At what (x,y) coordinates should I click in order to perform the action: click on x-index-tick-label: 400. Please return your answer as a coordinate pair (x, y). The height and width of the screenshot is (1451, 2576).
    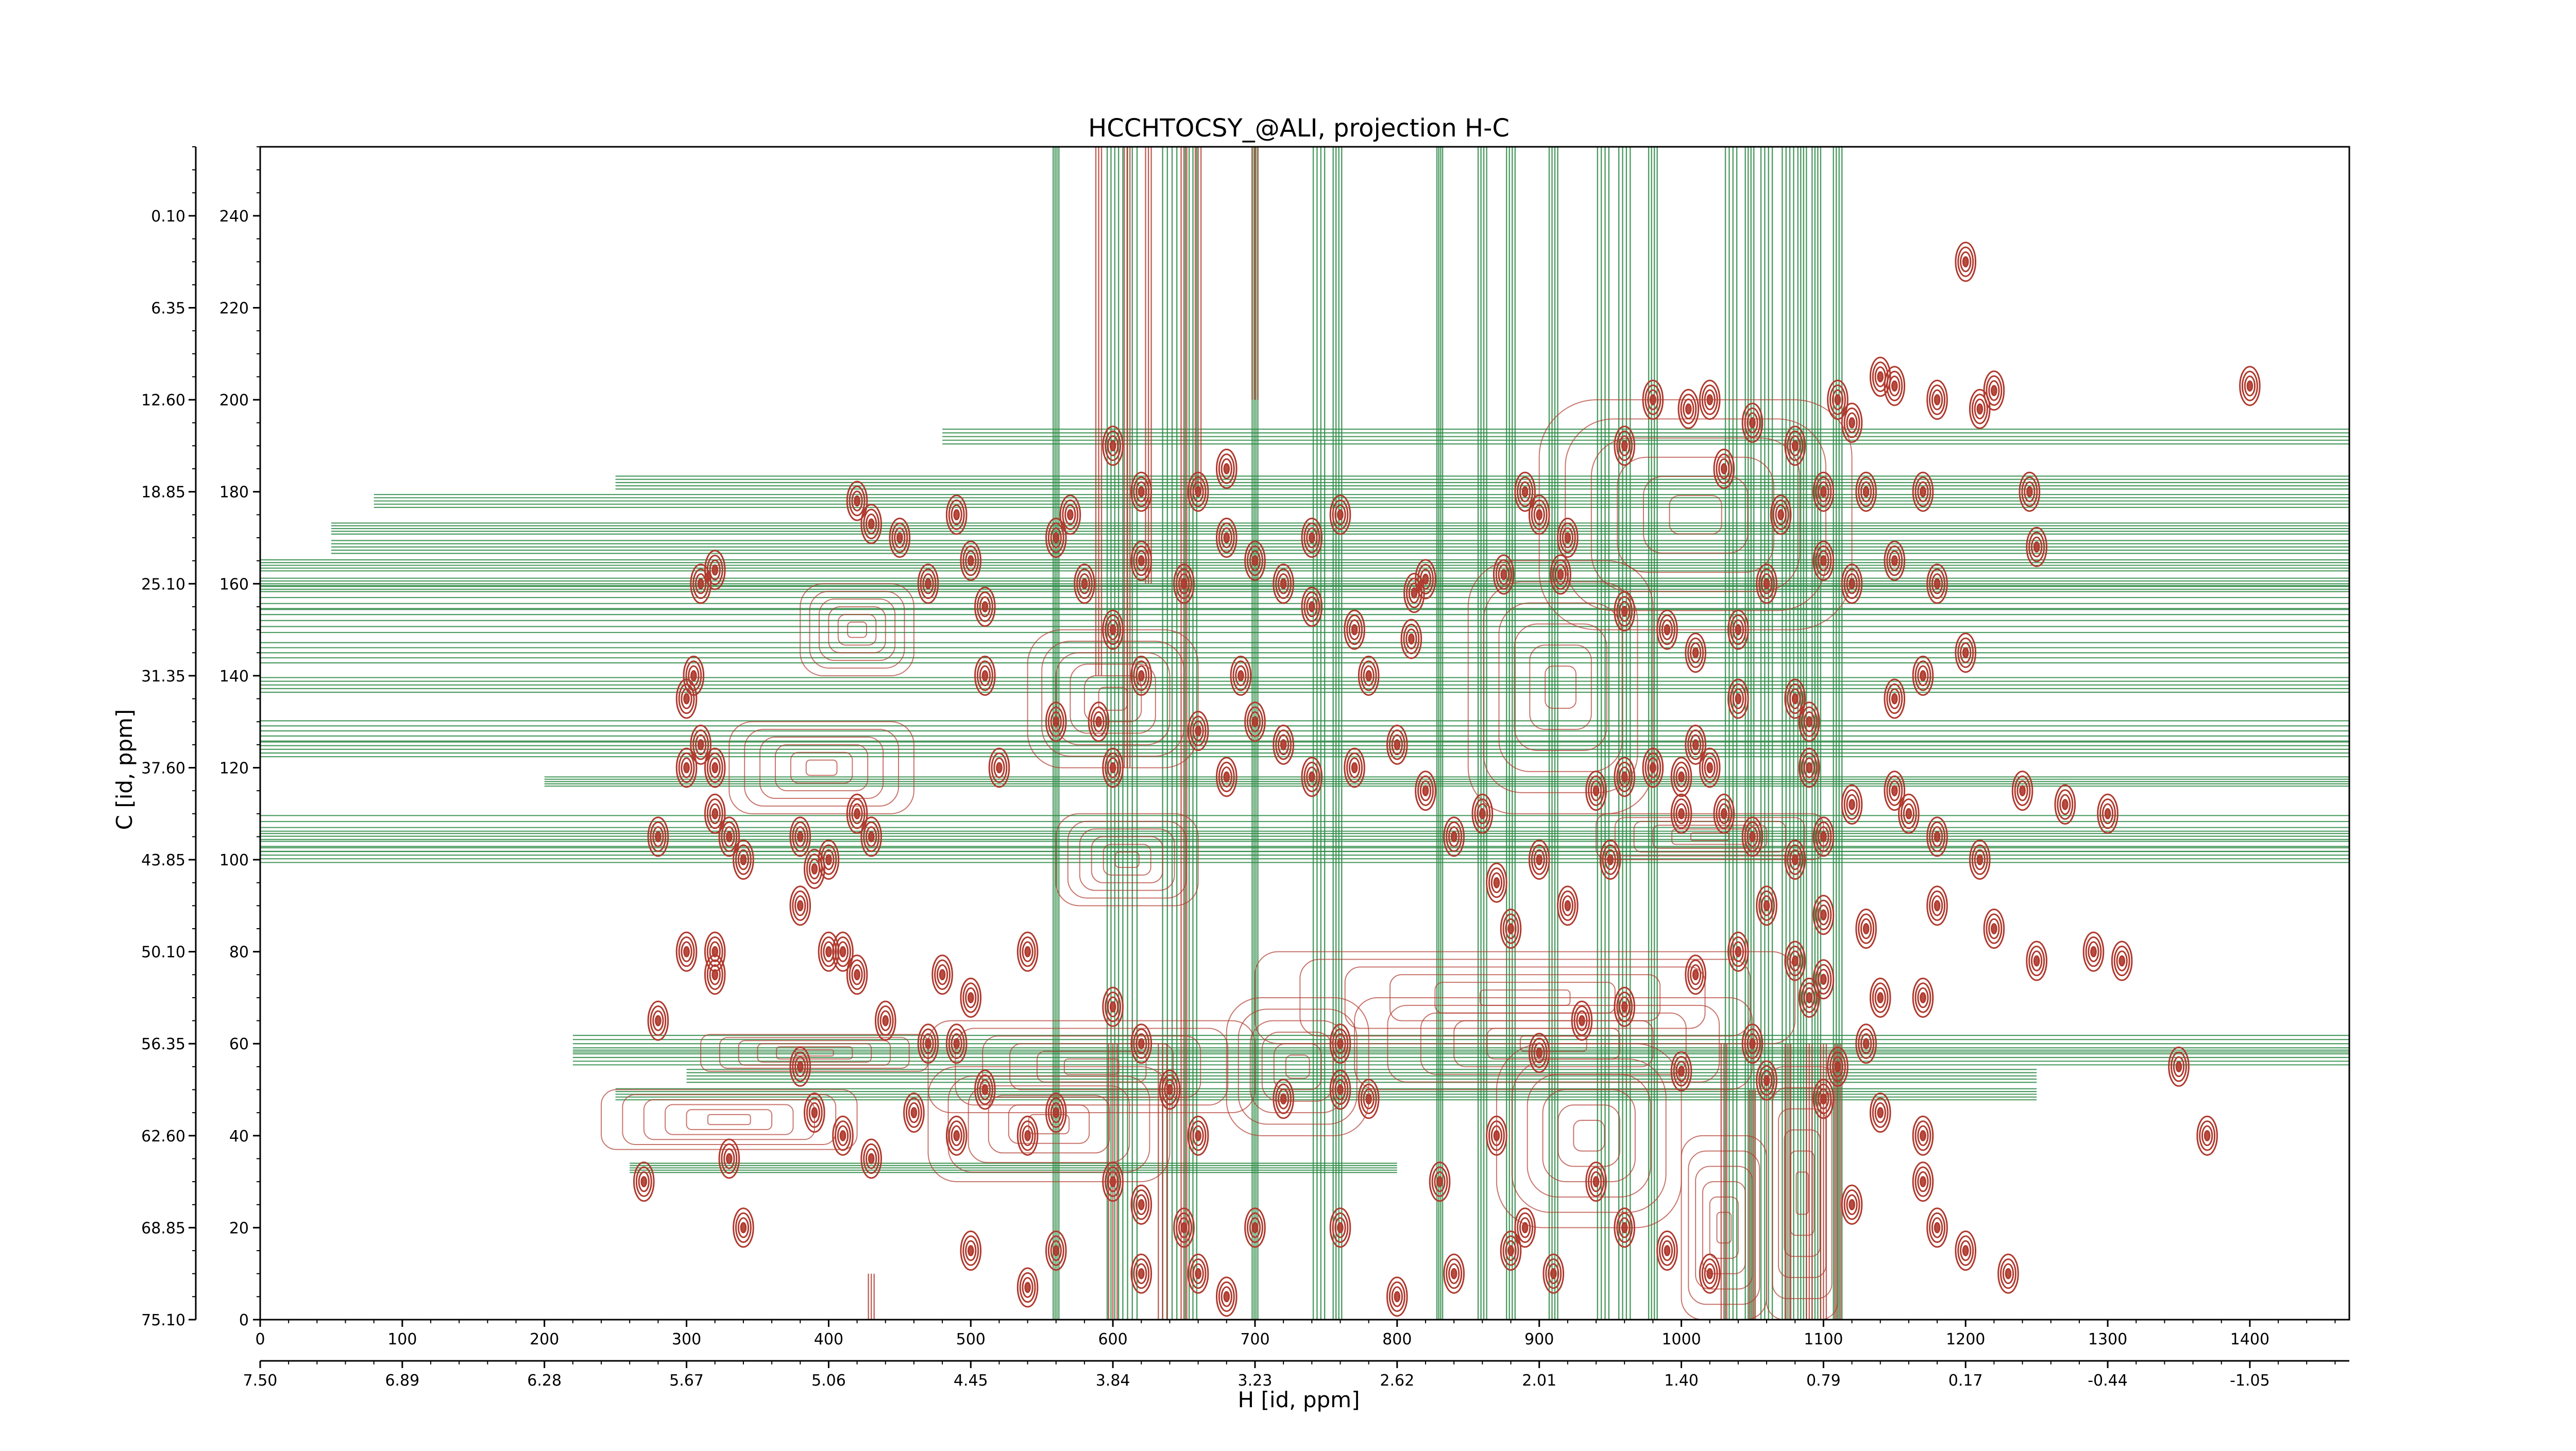
    Looking at the image, I should click on (828, 1339).